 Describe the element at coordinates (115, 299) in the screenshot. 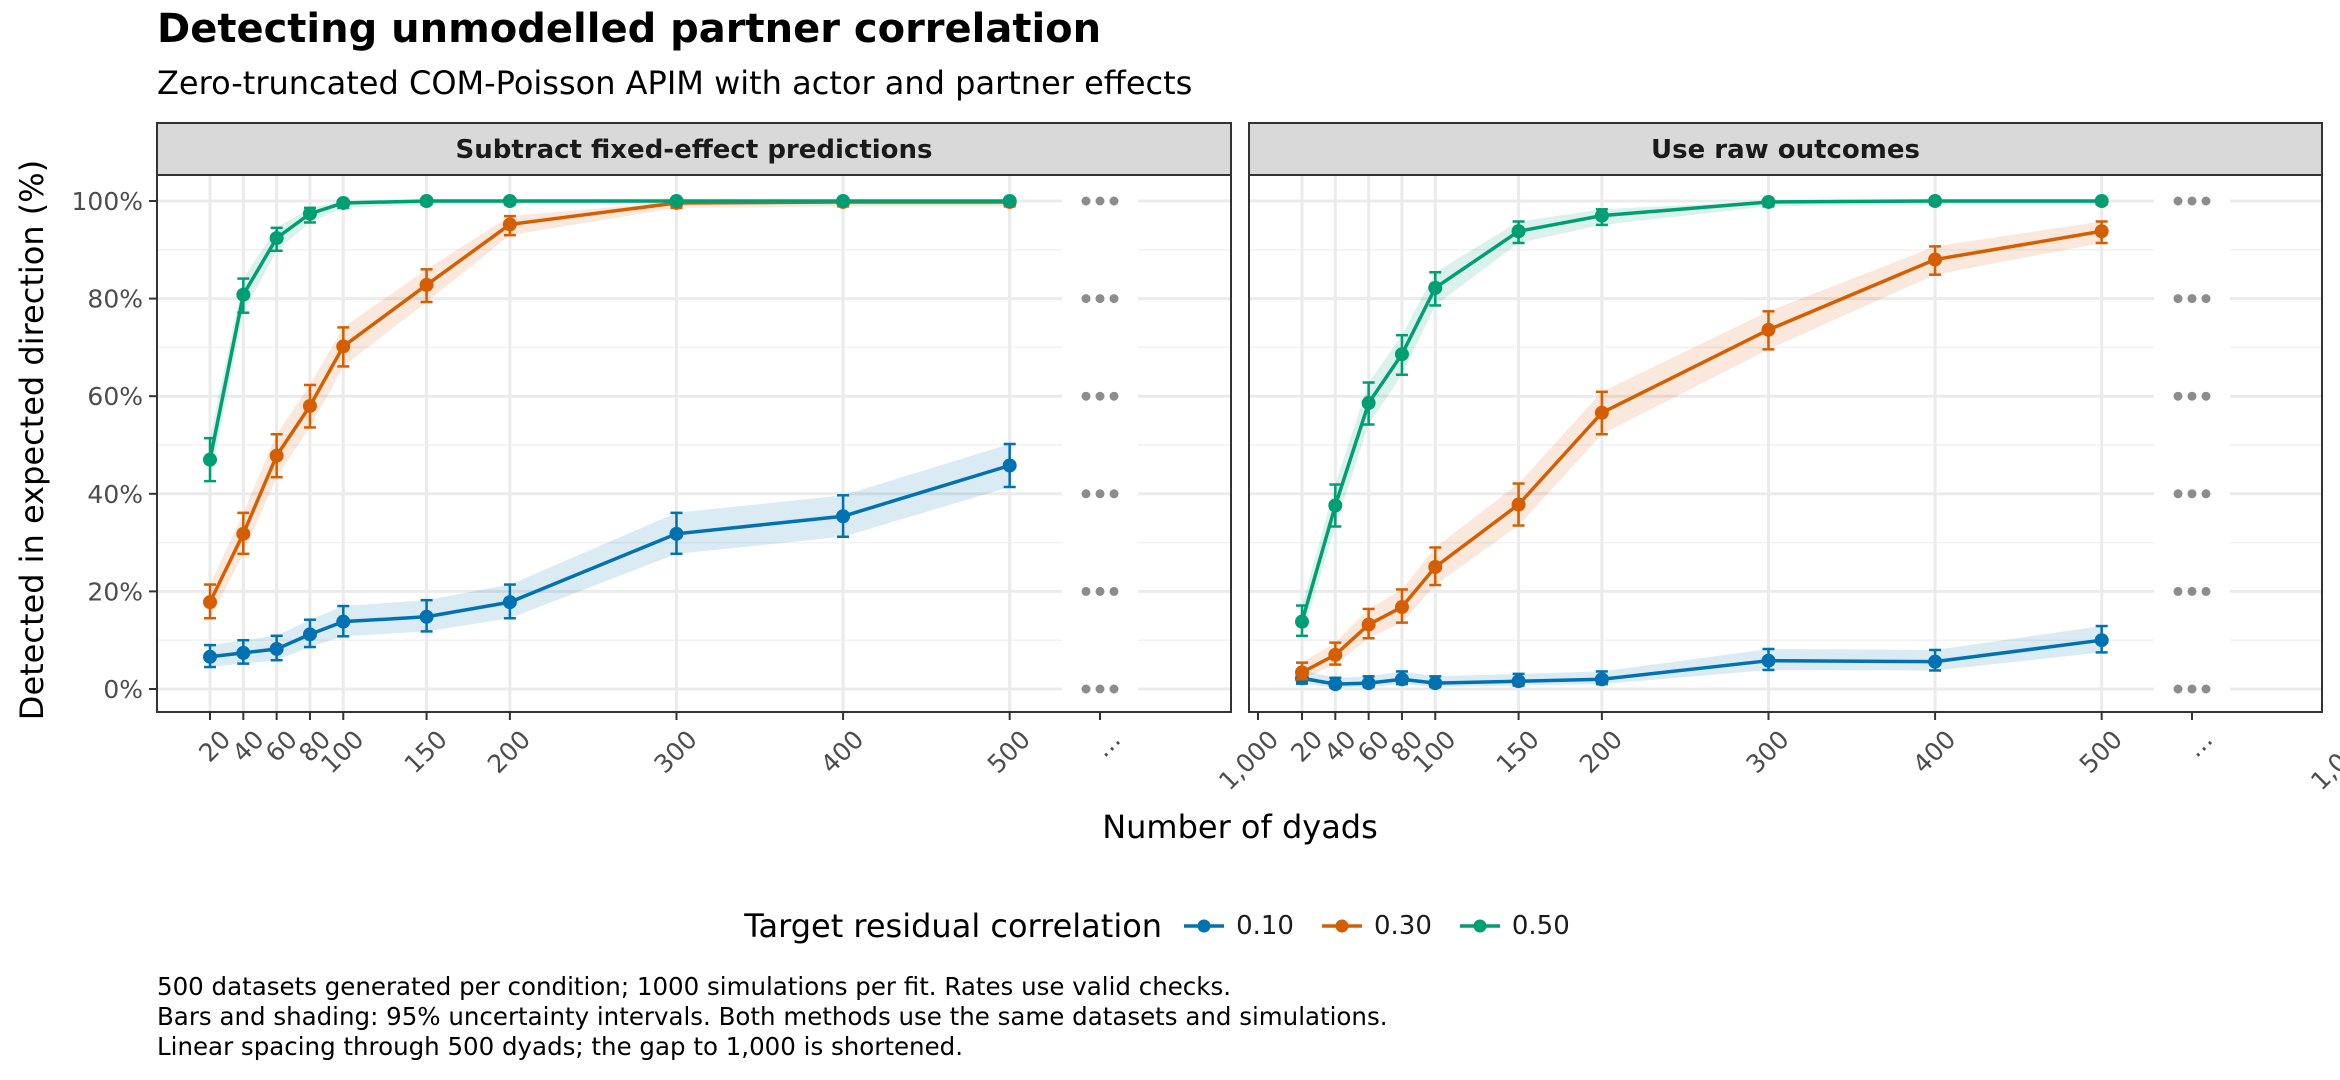

I see `y-tick-label: 80%` at that location.